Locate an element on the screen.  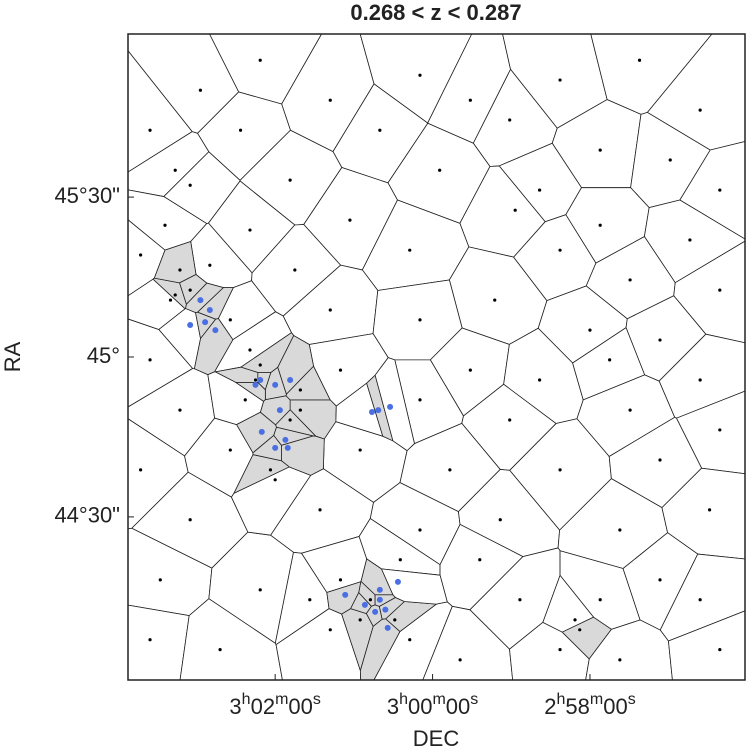
chart-title: 0.268 < z < 0.287 is located at coordinates (435, 12).